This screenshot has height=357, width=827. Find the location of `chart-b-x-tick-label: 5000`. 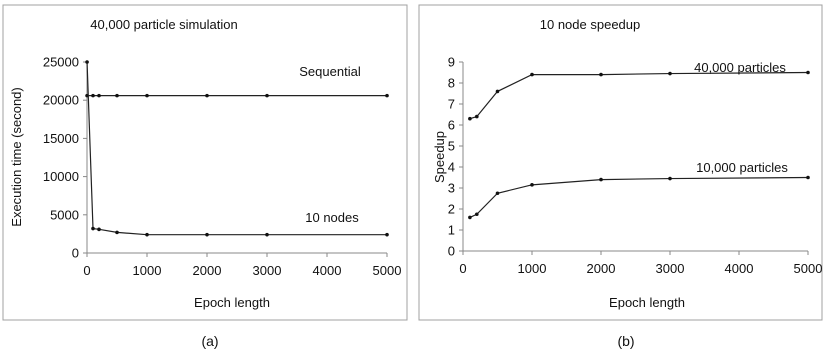

chart-b-x-tick-label: 5000 is located at coordinates (808, 268).